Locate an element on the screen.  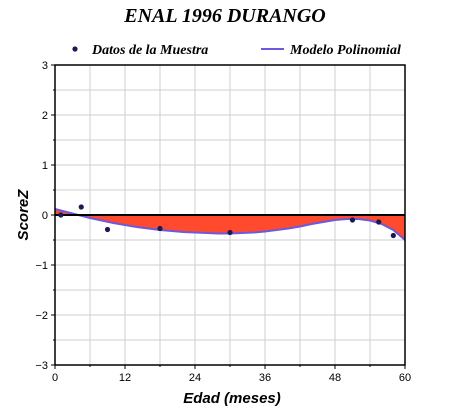
x-ticks: 0 12 24 36 48 60 is located at coordinates (231, 374).